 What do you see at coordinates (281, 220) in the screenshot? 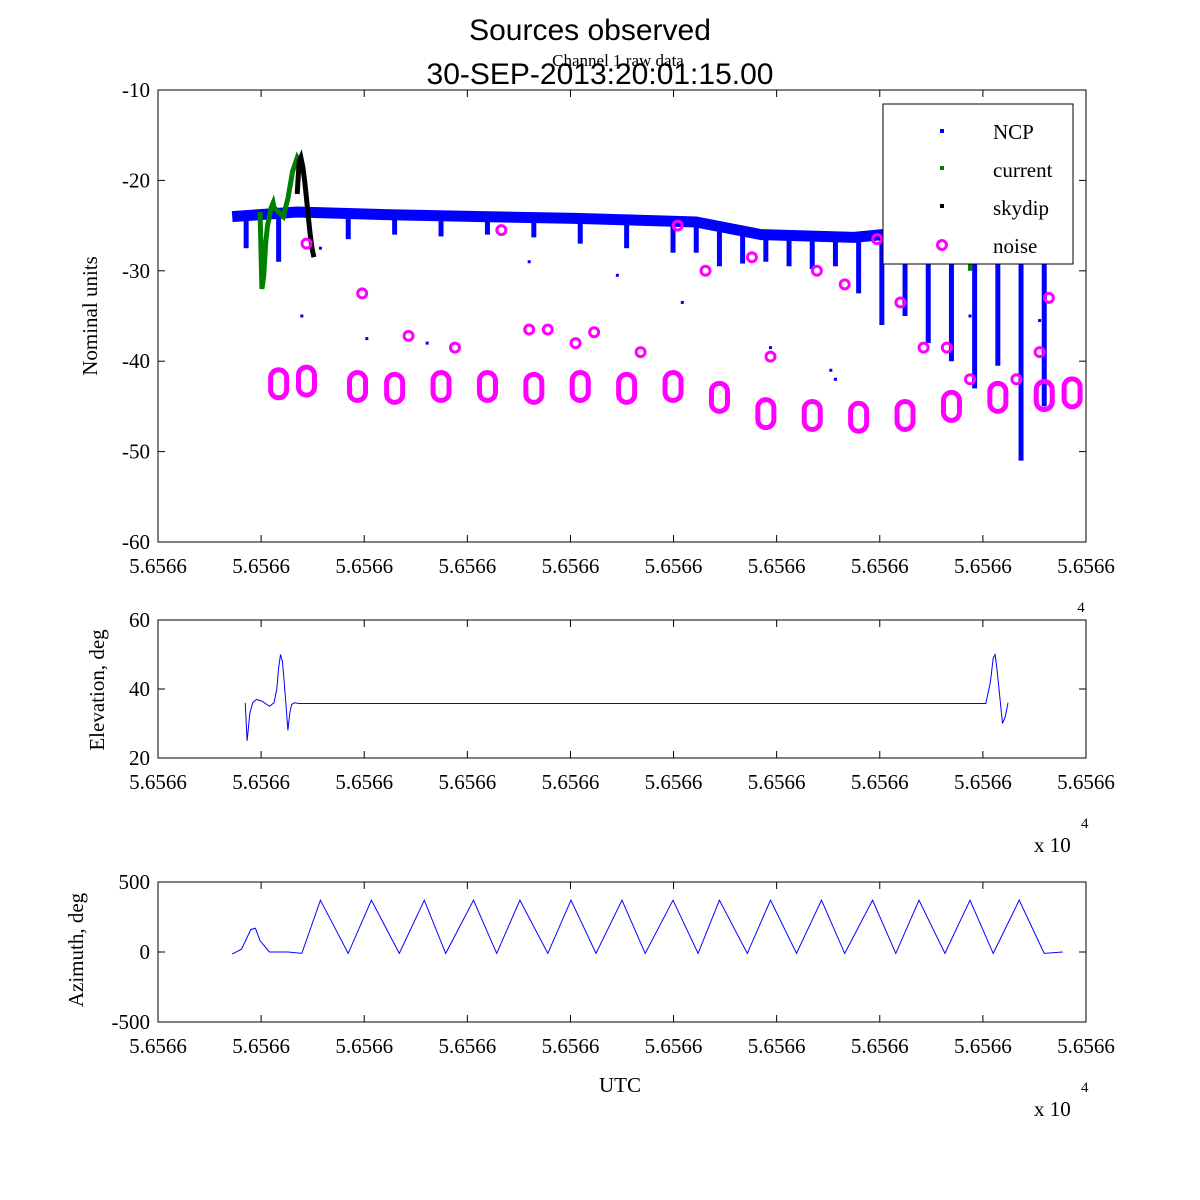
I see `current-series` at bounding box center [281, 220].